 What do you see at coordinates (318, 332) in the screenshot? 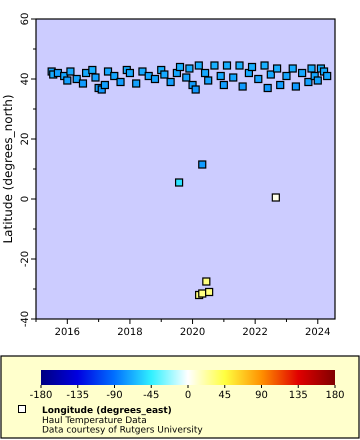
I see `x-tick-label: 2024` at bounding box center [318, 332].